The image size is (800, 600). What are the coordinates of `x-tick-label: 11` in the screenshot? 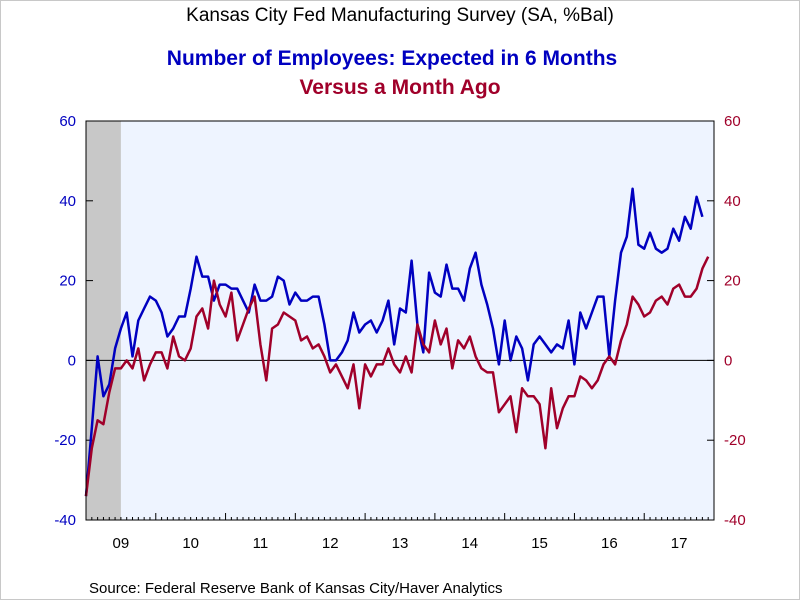 It's located at (261, 543).